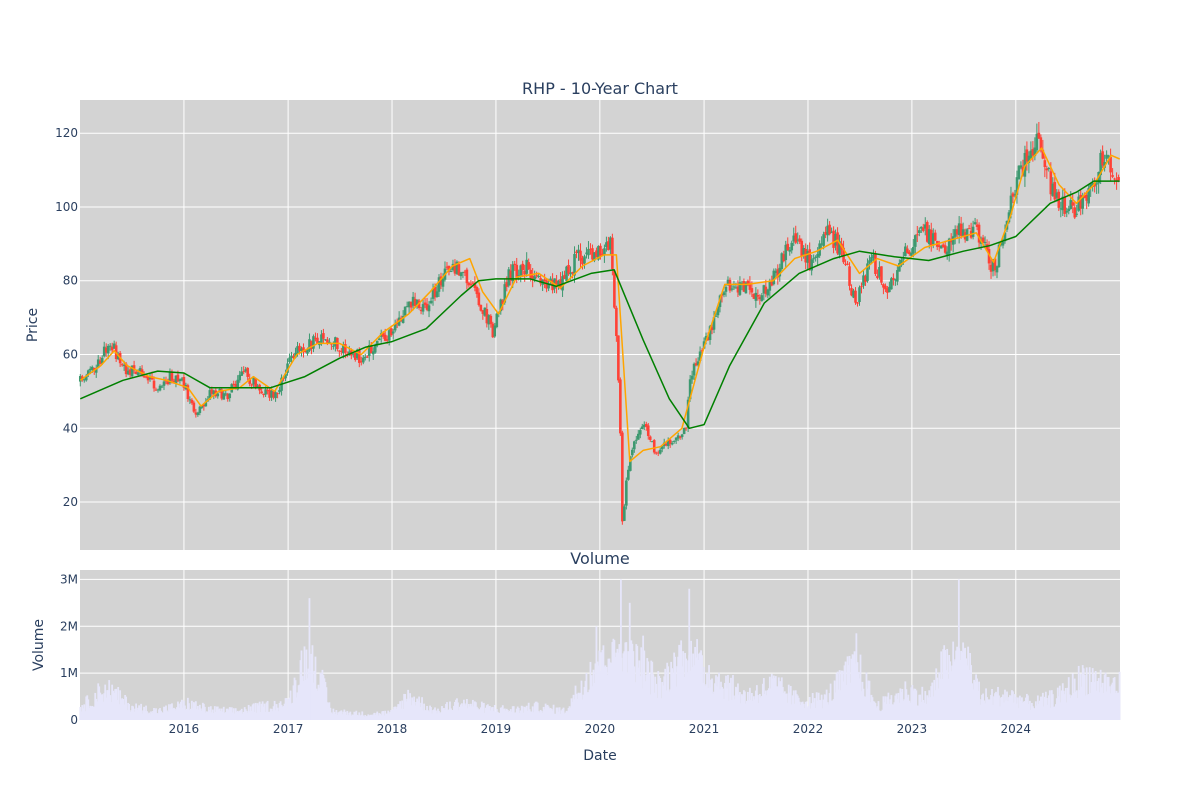  I want to click on price-y-tick-label: 20, so click(70, 502).